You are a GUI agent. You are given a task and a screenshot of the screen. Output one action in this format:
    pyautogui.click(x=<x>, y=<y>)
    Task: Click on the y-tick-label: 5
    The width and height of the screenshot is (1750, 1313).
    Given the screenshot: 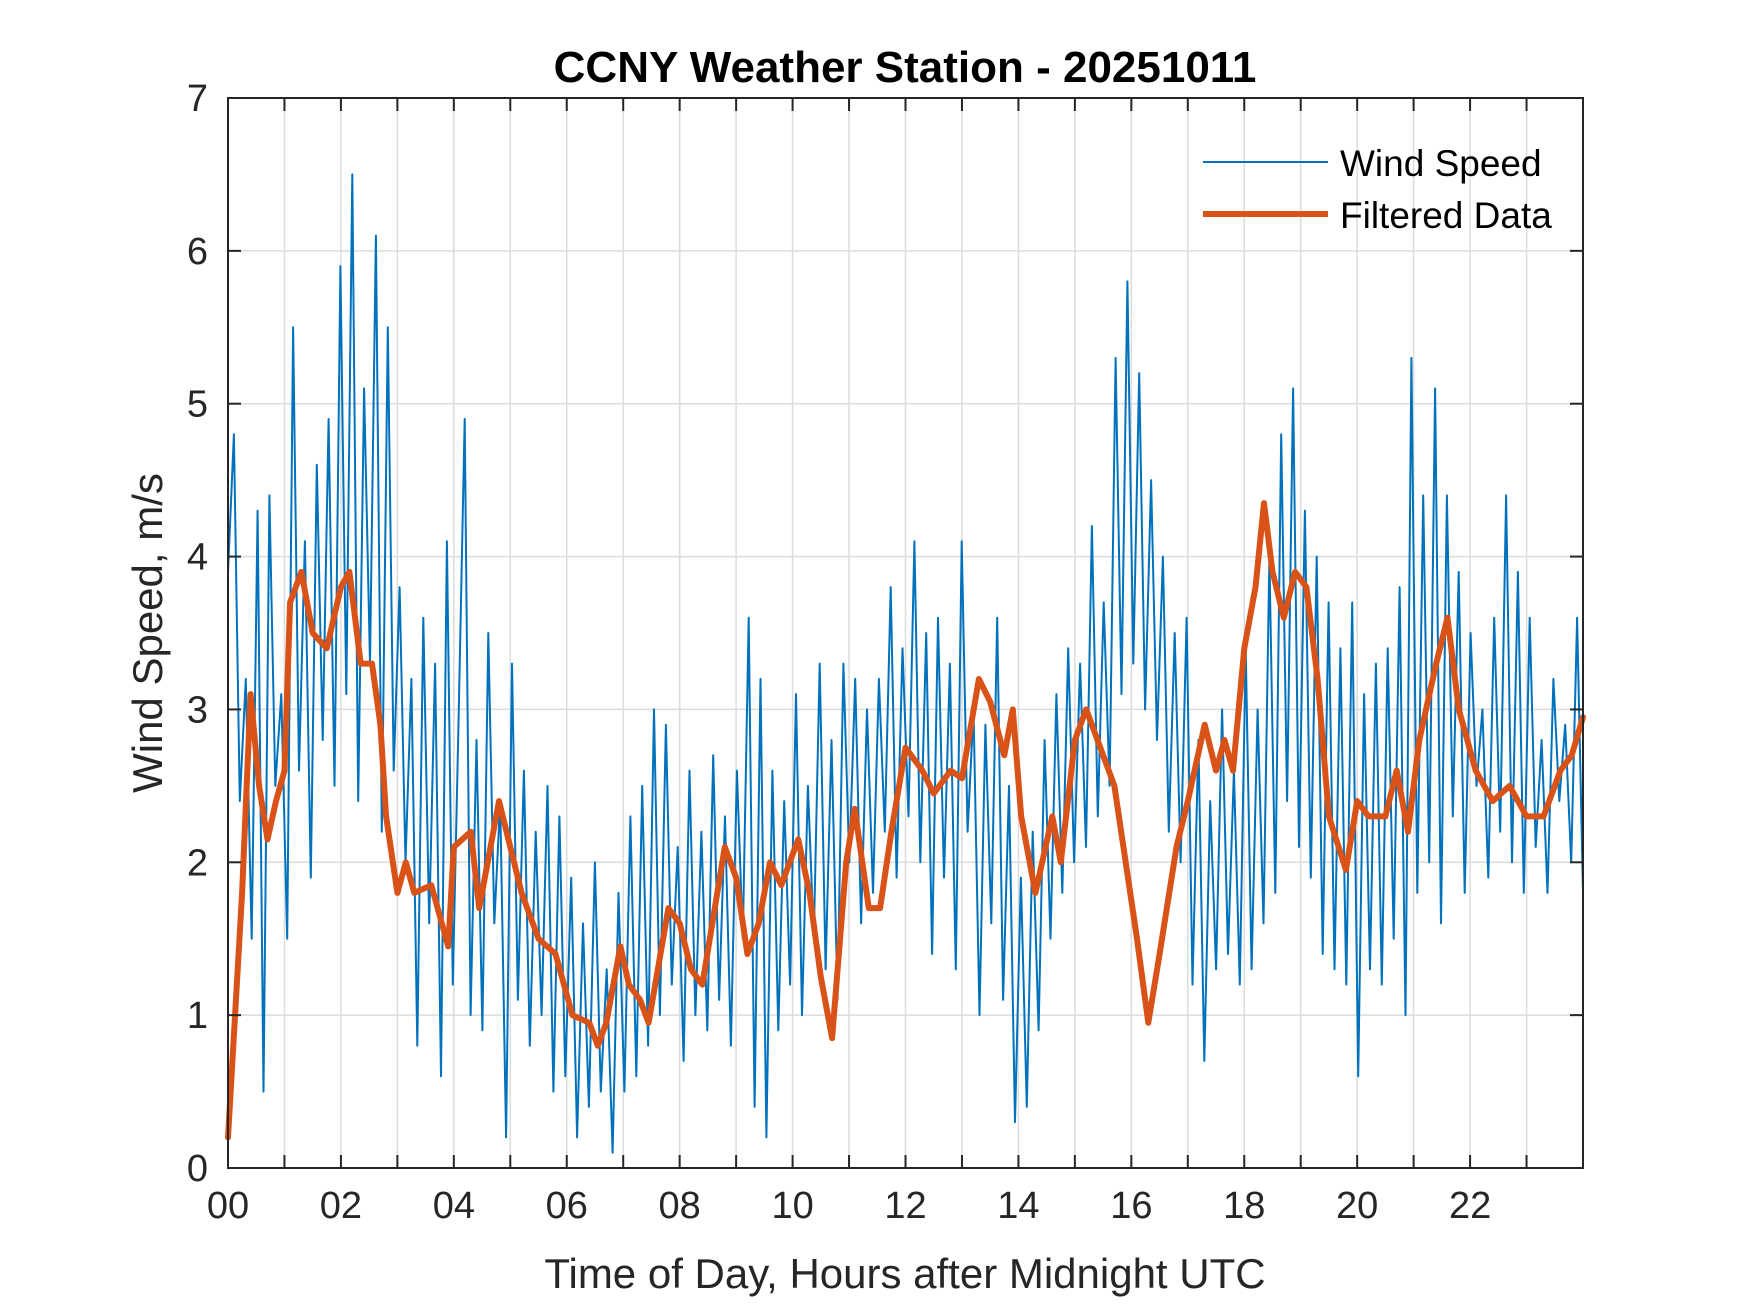 What is the action you would take?
    pyautogui.click(x=197, y=405)
    